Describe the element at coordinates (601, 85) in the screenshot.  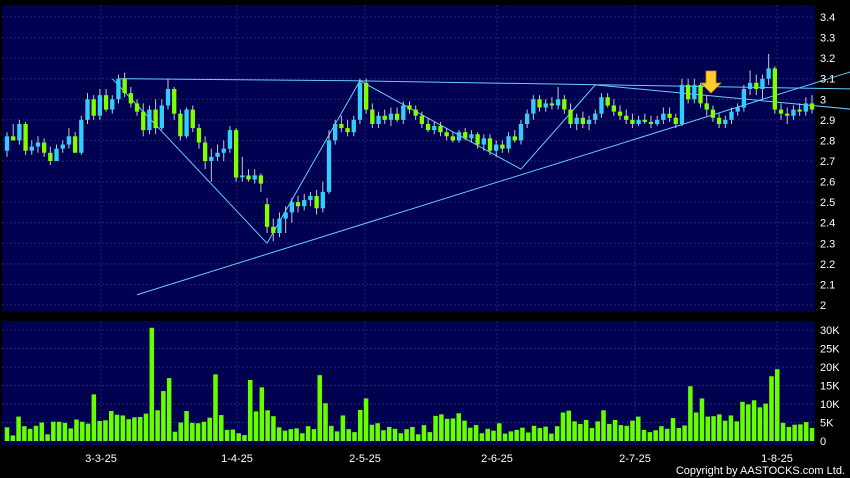
I see `trendline-top-b` at that location.